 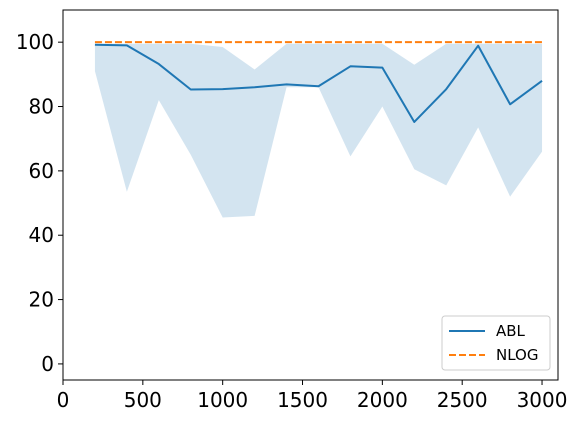 I want to click on y-tick-label: 60, so click(x=41, y=171).